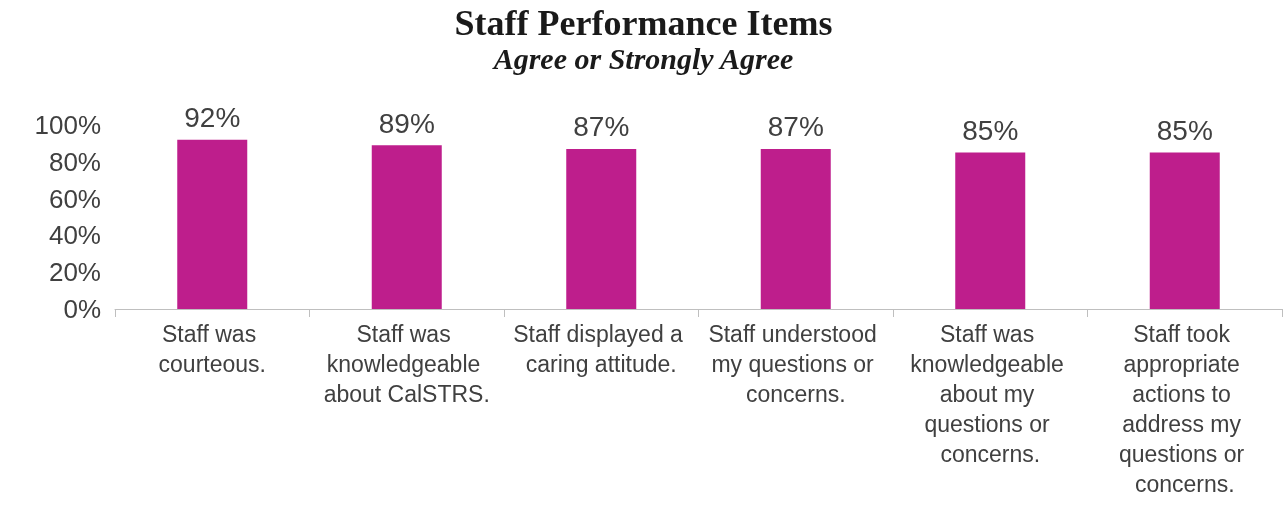 The width and height of the screenshot is (1287, 514). Describe the element at coordinates (406, 364) in the screenshot. I see `x-tick-label: Staff was knowledgeable about CalSTRS.` at that location.